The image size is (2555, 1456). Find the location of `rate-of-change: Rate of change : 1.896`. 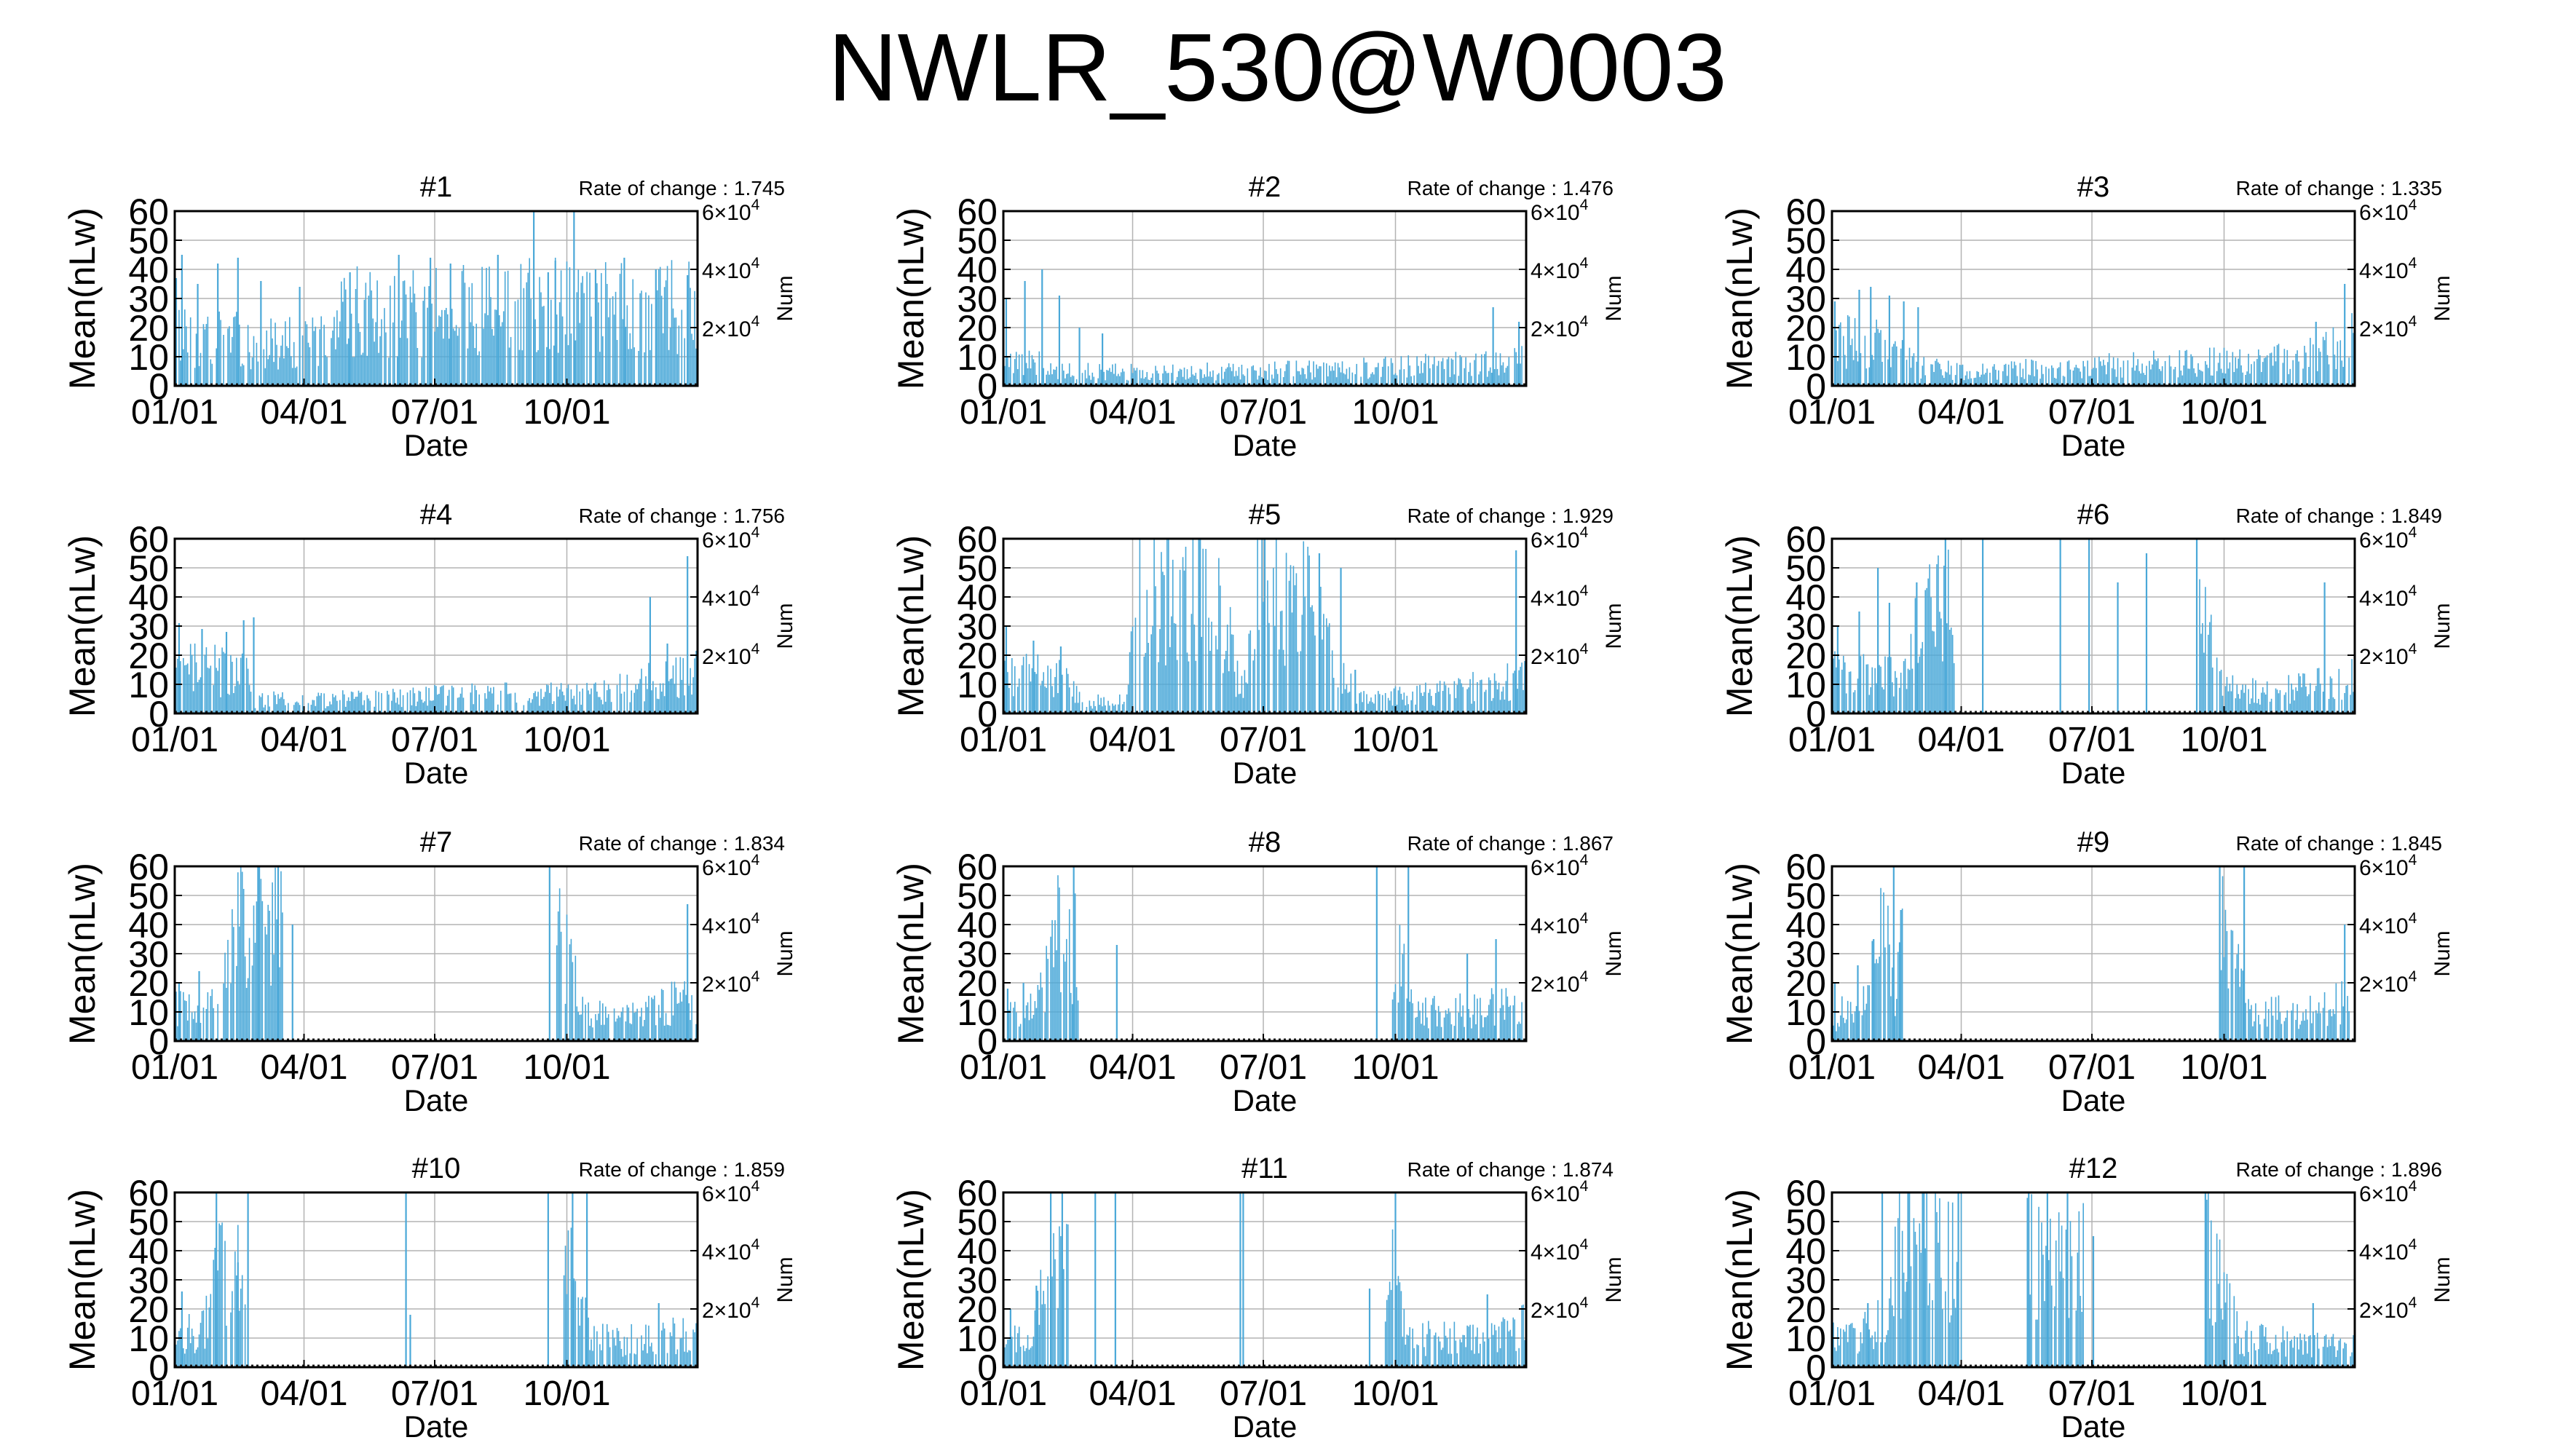

rate-of-change: Rate of change : 1.896 is located at coordinates (2339, 1169).